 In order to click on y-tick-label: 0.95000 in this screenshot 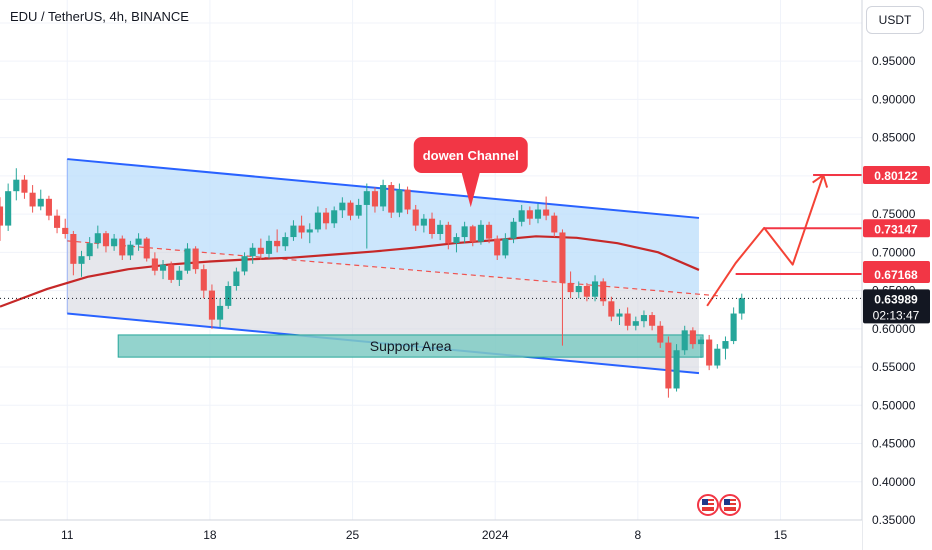, I will do `click(894, 61)`.